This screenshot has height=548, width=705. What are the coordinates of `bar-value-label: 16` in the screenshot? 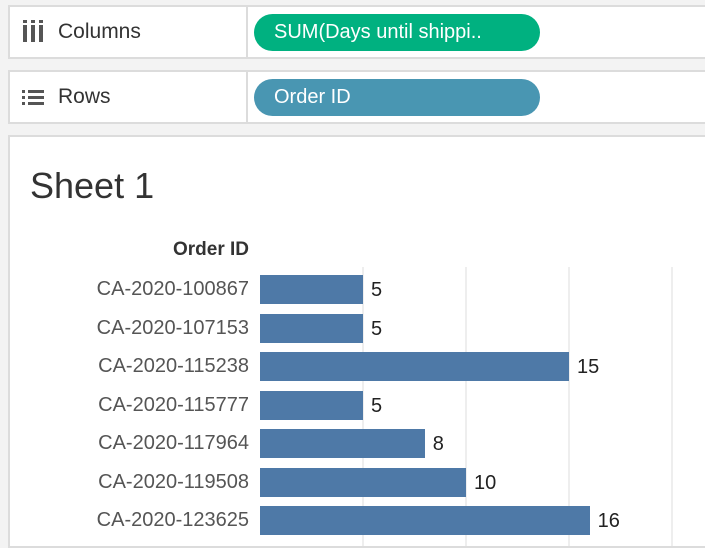 It's located at (608, 521).